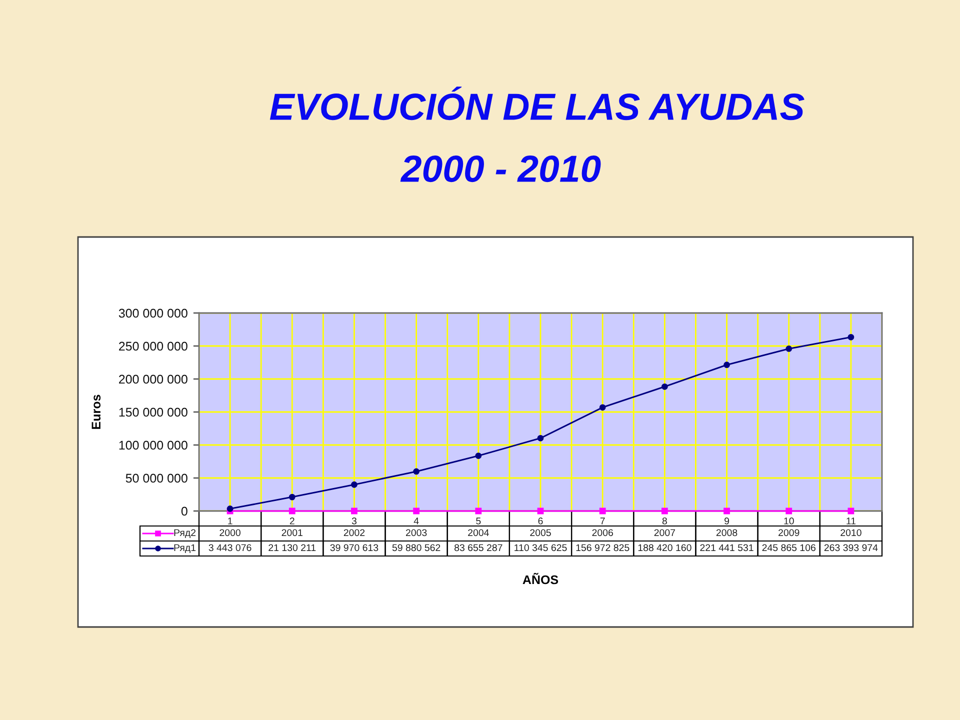  Describe the element at coordinates (602, 521) in the screenshot. I see `x-tick-label: 7` at that location.